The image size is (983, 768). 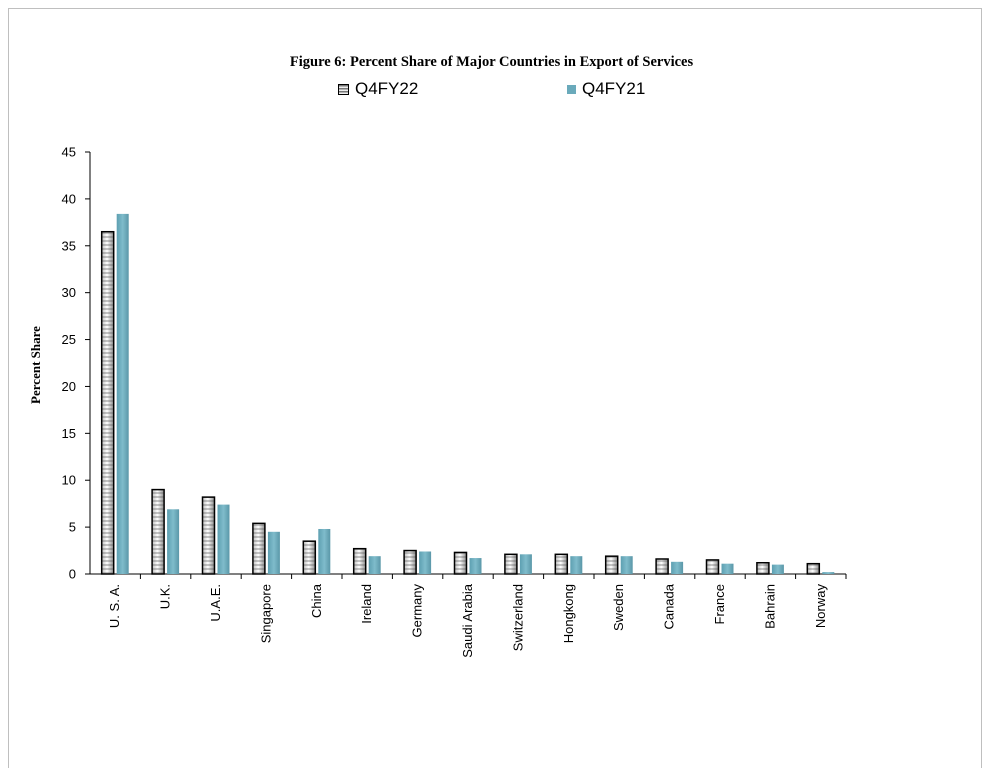 I want to click on x-tick-label: Hongkong, so click(x=568, y=613).